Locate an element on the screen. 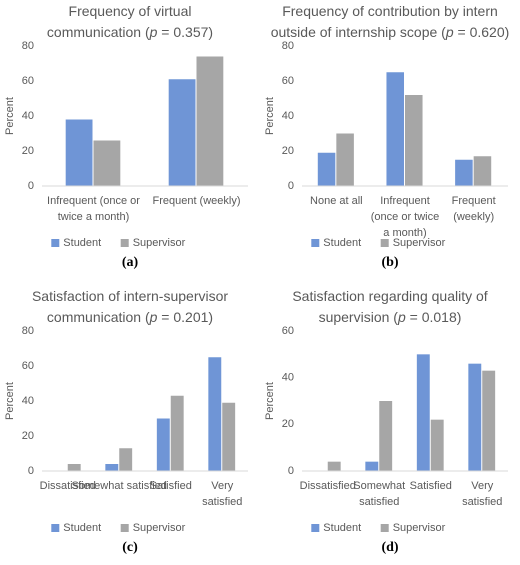 The width and height of the screenshot is (520, 565). chart-title: Satisfaction regarding quality of is located at coordinates (389, 296).